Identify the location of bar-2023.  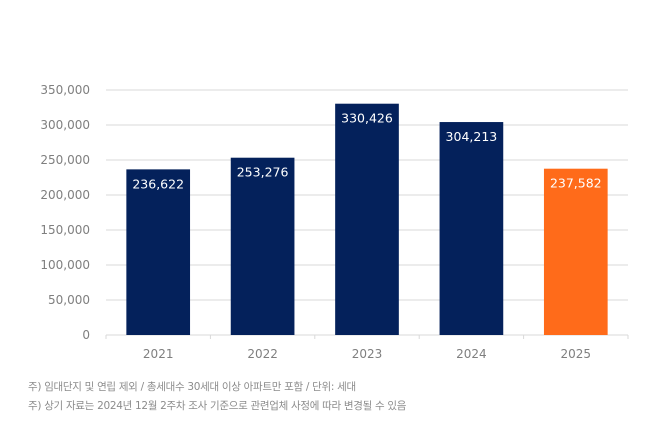
(367, 219).